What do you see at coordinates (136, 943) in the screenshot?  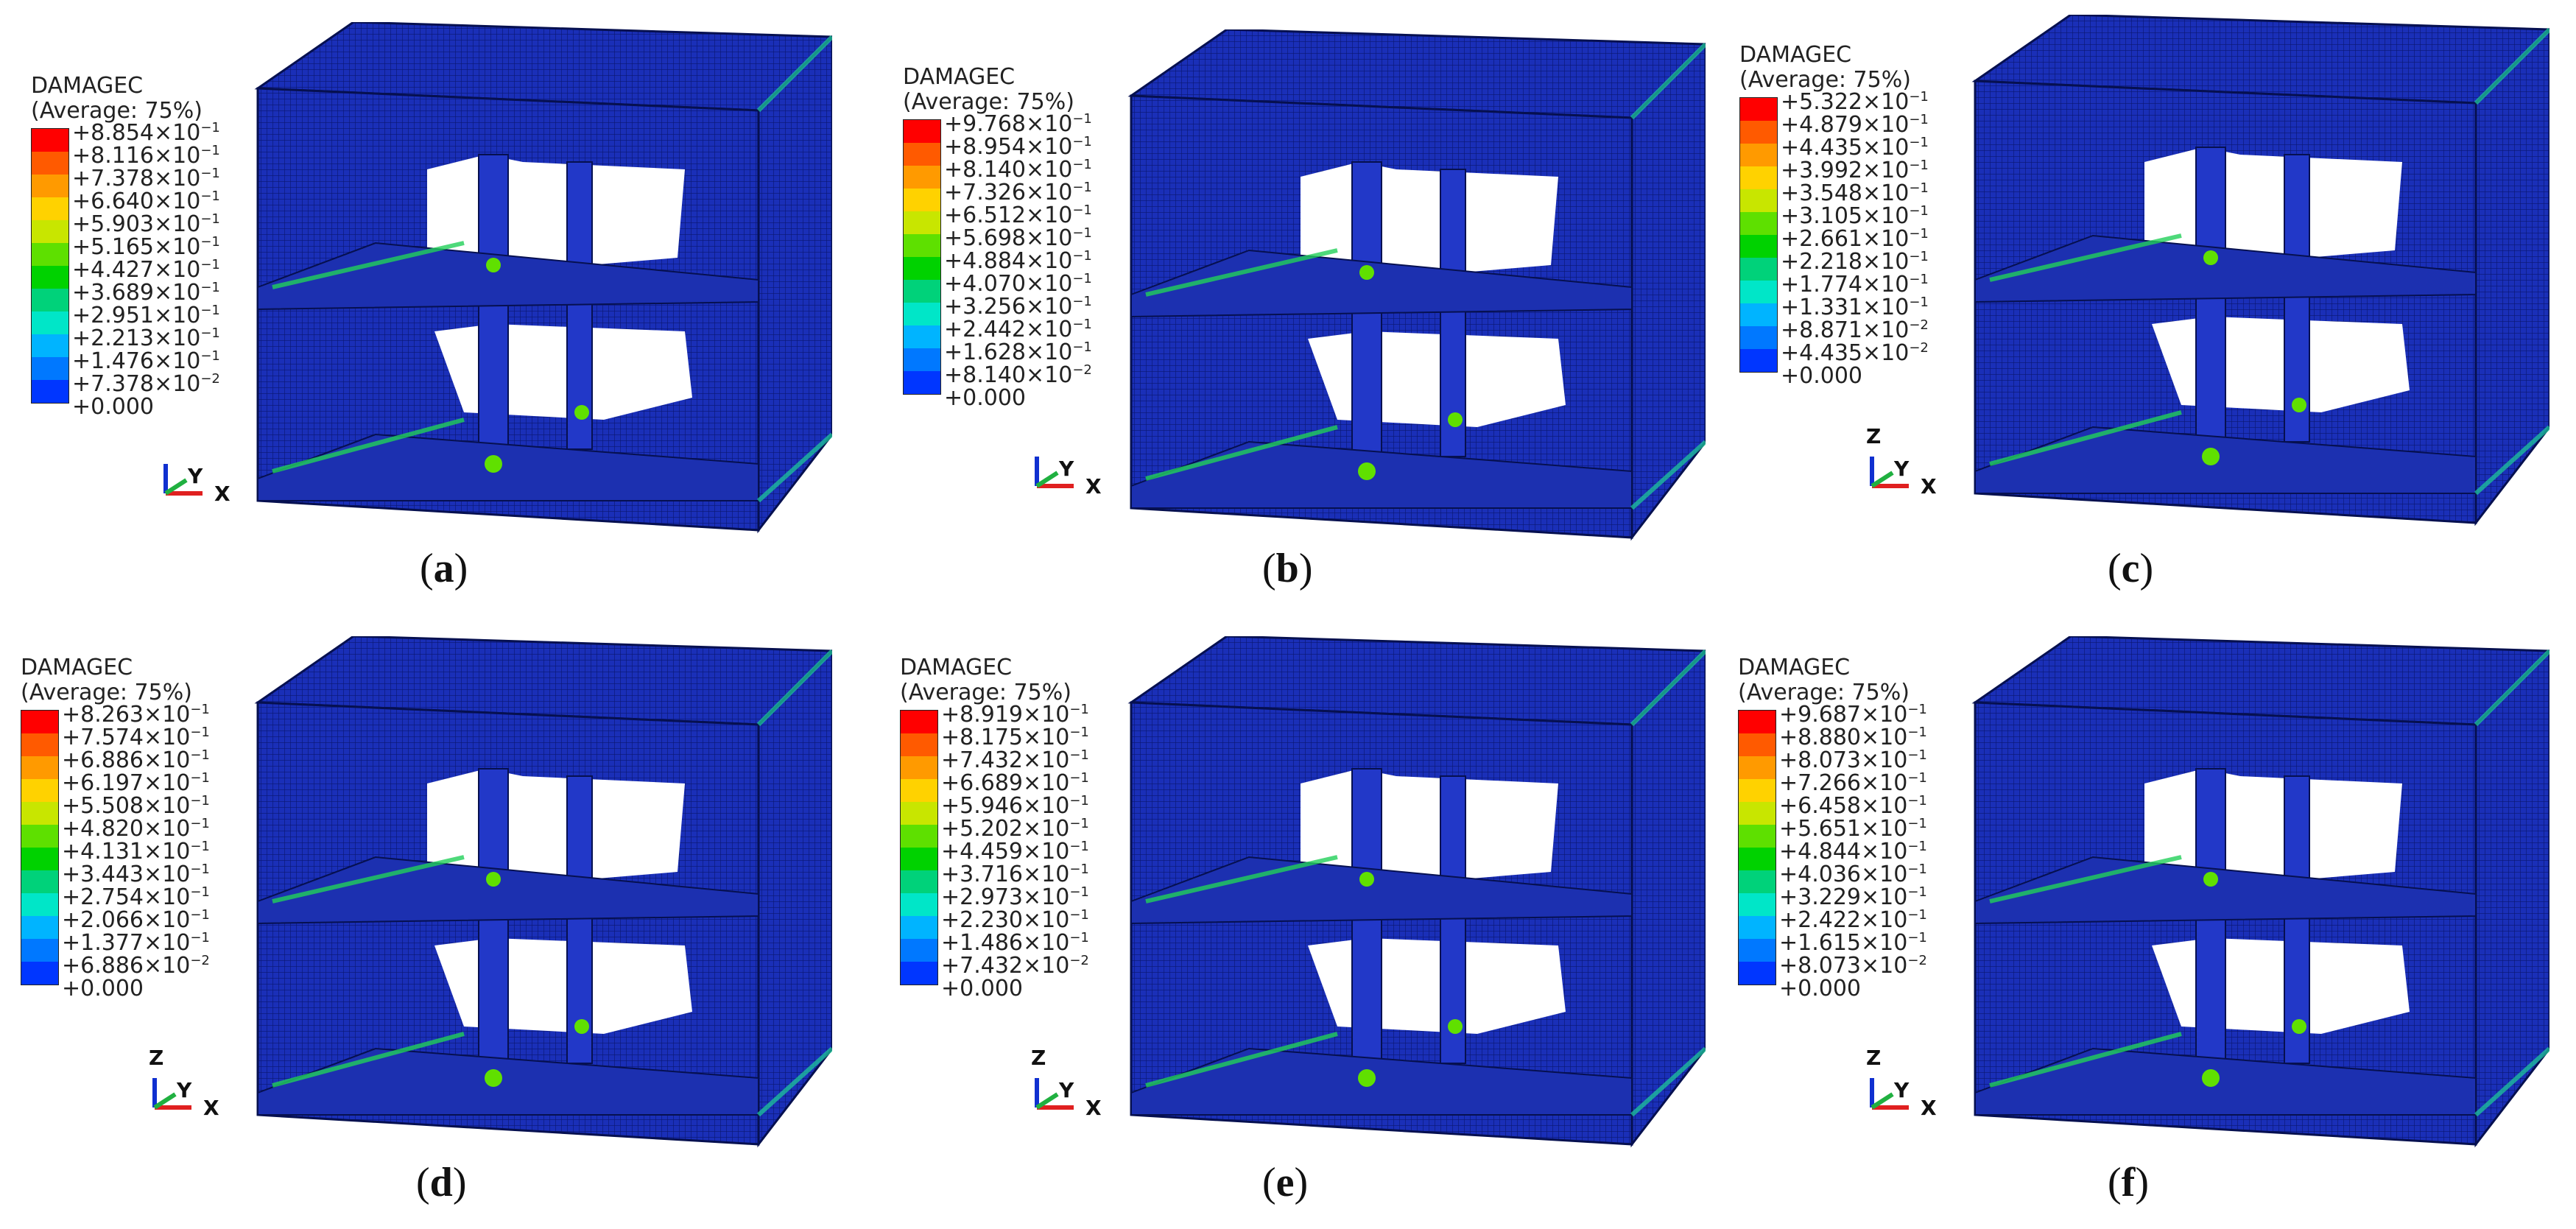 I see `legend-label: +1.377×10−1` at bounding box center [136, 943].